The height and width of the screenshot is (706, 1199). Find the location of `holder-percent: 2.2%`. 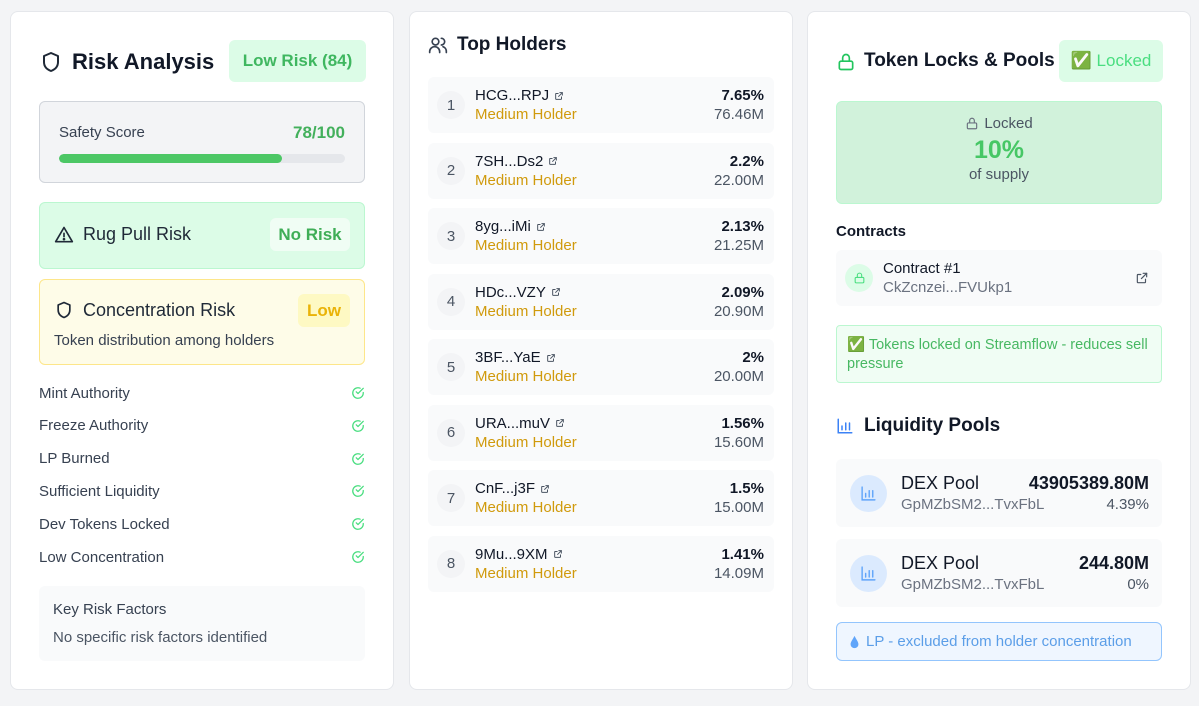

holder-percent: 2.2% is located at coordinates (746, 161).